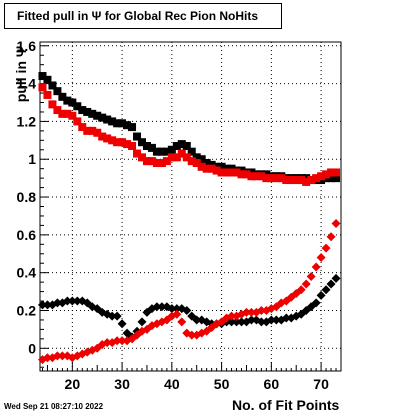 The height and width of the screenshot is (414, 400). What do you see at coordinates (73, 384) in the screenshot?
I see `x-tick-label: 20` at bounding box center [73, 384].